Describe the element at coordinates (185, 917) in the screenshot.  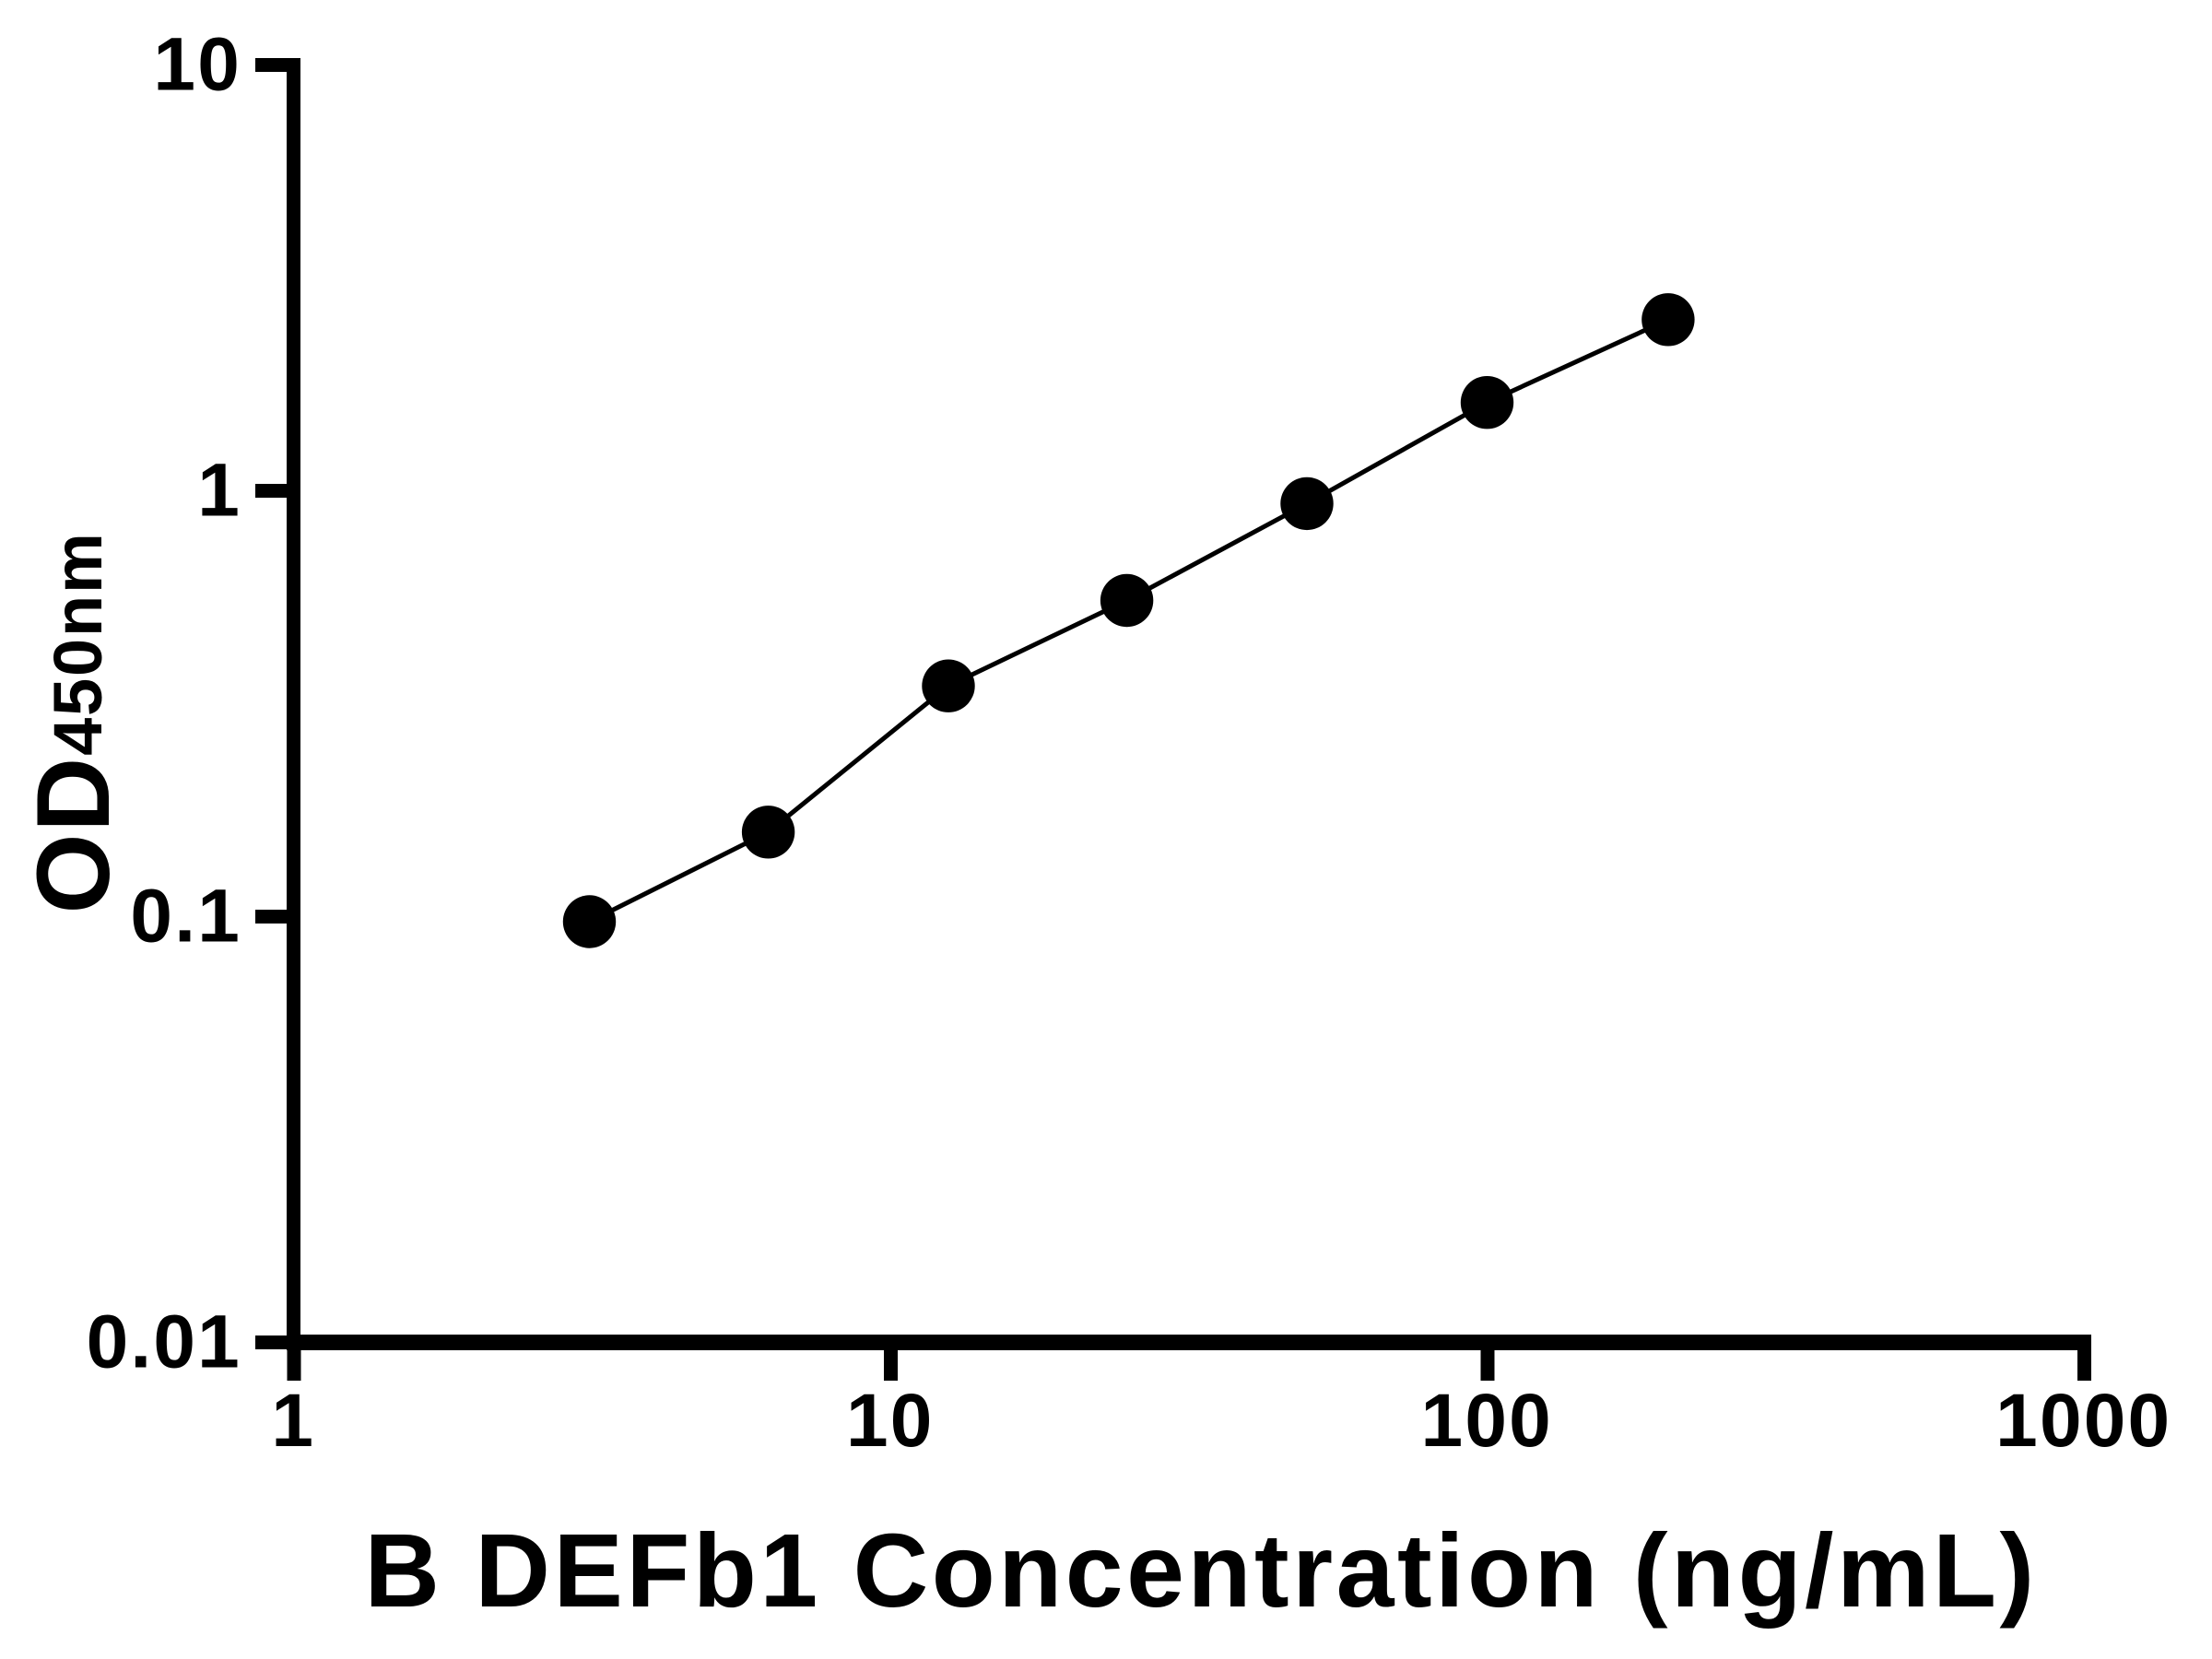
I see `svg-text: 0.1` at that location.